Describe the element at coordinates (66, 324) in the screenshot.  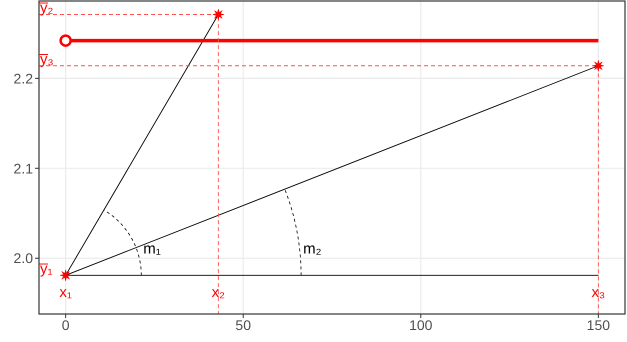
I see `x-tick-label: 0` at that location.